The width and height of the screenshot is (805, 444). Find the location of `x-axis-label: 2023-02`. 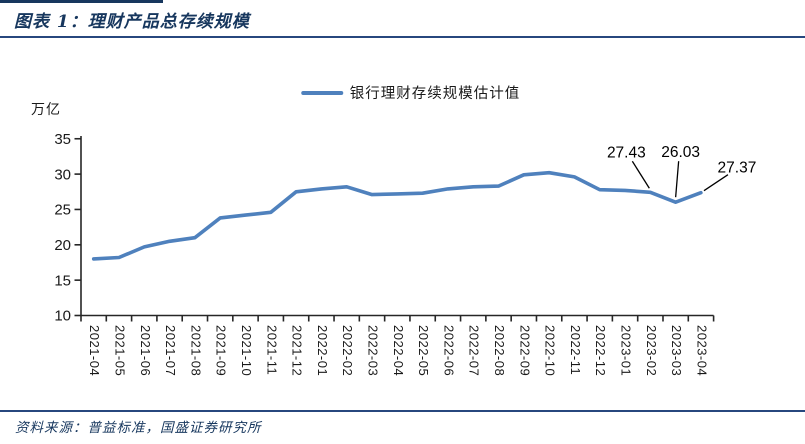

x-axis-label: 2023-02 is located at coordinates (651, 350).